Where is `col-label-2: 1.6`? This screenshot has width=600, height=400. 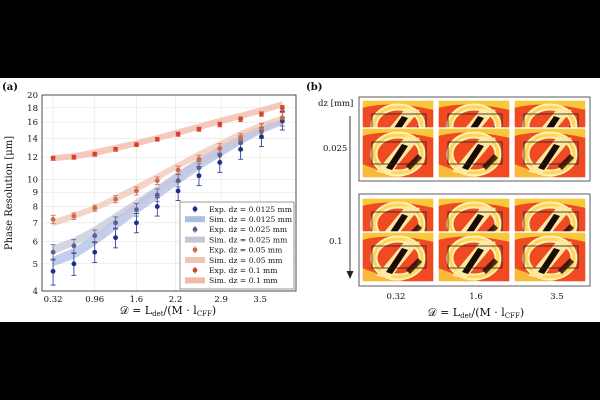
col-label-2: 1.6 is located at coordinates (476, 297).